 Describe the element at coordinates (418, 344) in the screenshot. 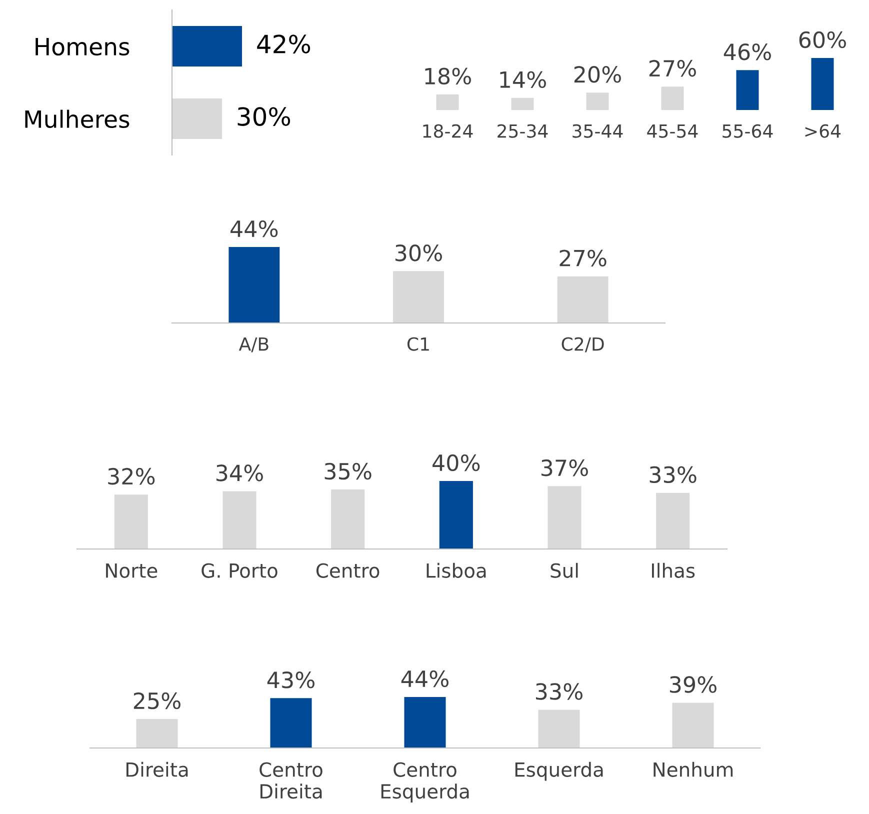

I see `x-tick-label: C1` at that location.